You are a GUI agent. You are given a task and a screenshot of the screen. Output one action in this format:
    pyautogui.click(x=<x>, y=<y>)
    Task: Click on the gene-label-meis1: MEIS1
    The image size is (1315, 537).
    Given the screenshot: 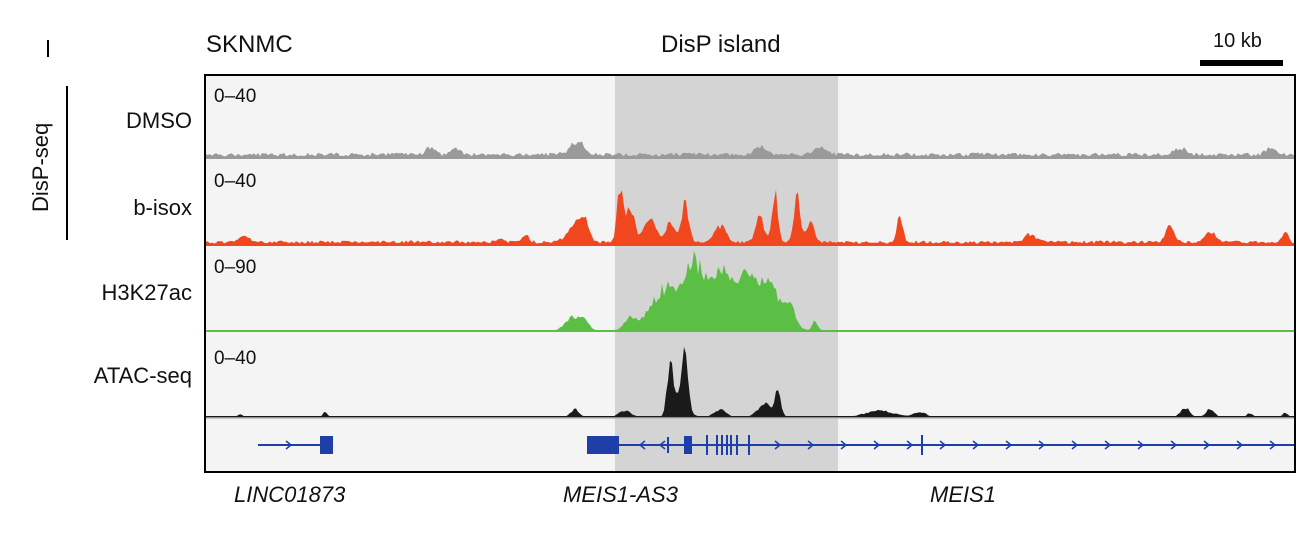 What is the action you would take?
    pyautogui.click(x=963, y=494)
    